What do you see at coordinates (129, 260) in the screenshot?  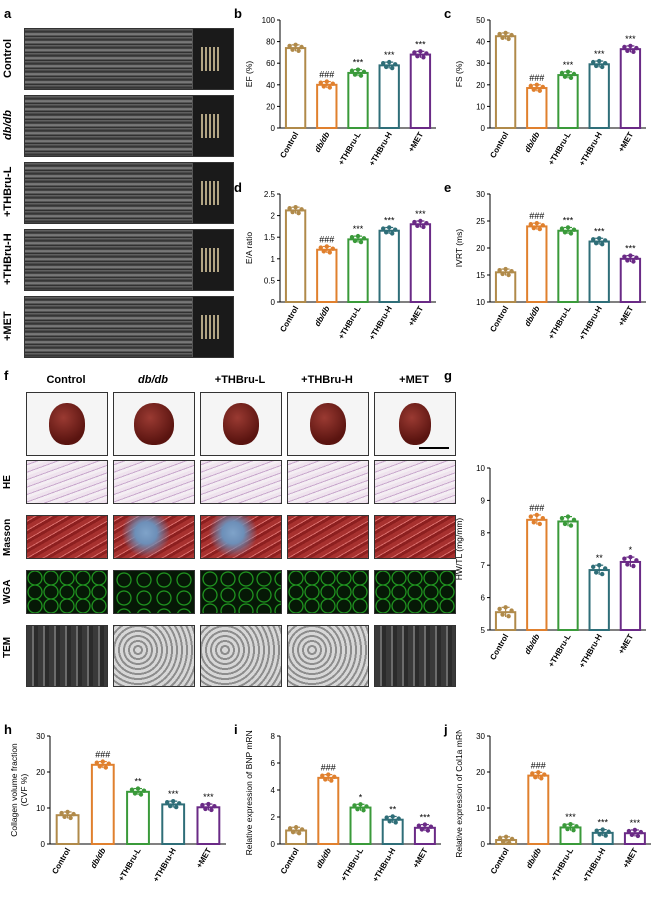 I see `echo-image-thbru-h` at bounding box center [129, 260].